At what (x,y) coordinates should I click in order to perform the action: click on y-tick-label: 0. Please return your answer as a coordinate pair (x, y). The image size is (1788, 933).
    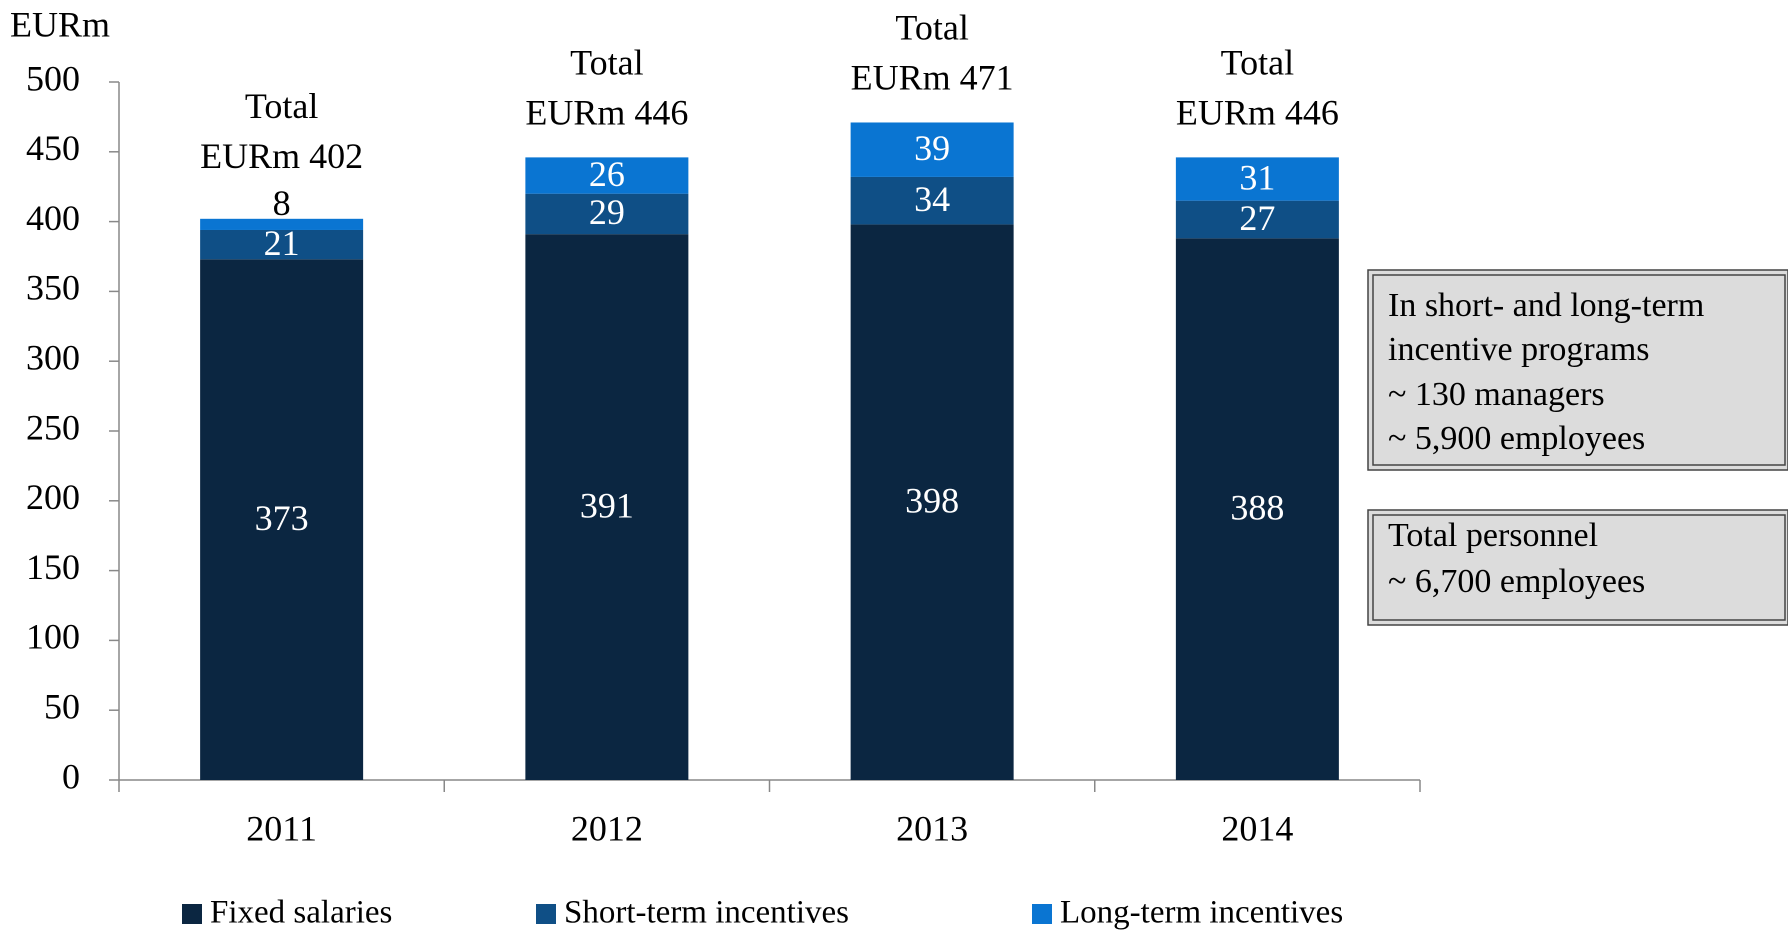
    Looking at the image, I should click on (71, 776).